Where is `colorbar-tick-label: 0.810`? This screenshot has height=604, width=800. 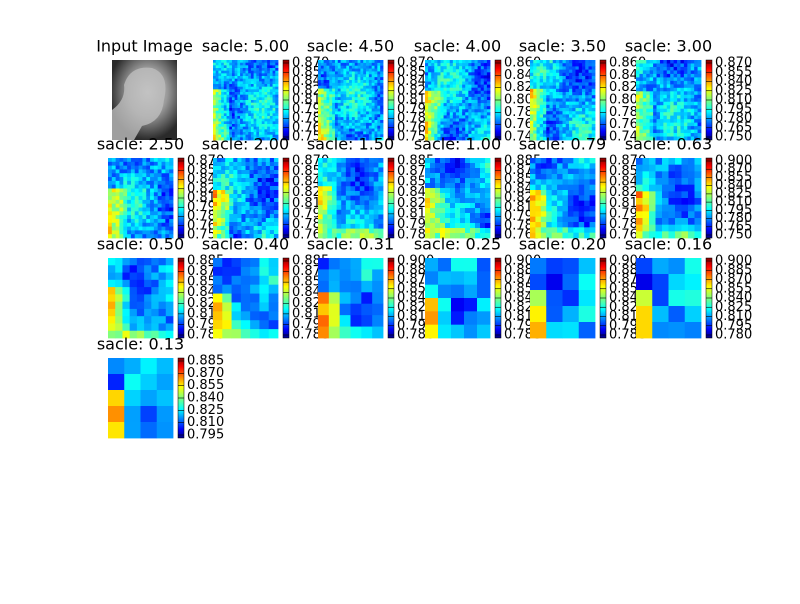
colorbar-tick-label: 0.810 is located at coordinates (733, 100).